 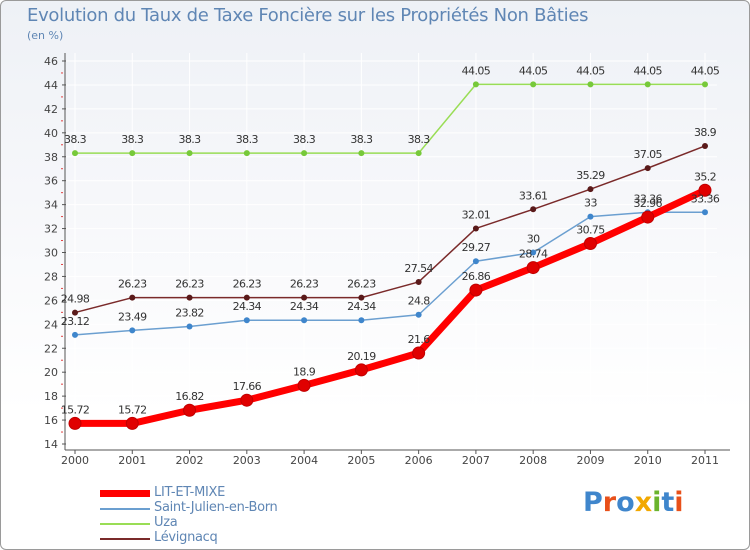 I want to click on data-label-saint-julien-en-born: 24.8, so click(x=419, y=301).